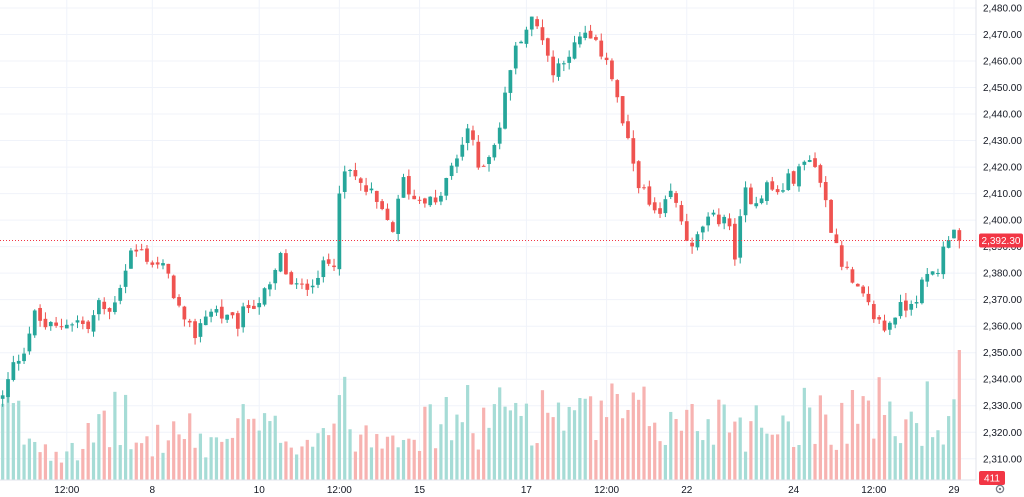 The image size is (1024, 497). Describe the element at coordinates (606, 490) in the screenshot. I see `time-tick-label: 12:00` at that location.